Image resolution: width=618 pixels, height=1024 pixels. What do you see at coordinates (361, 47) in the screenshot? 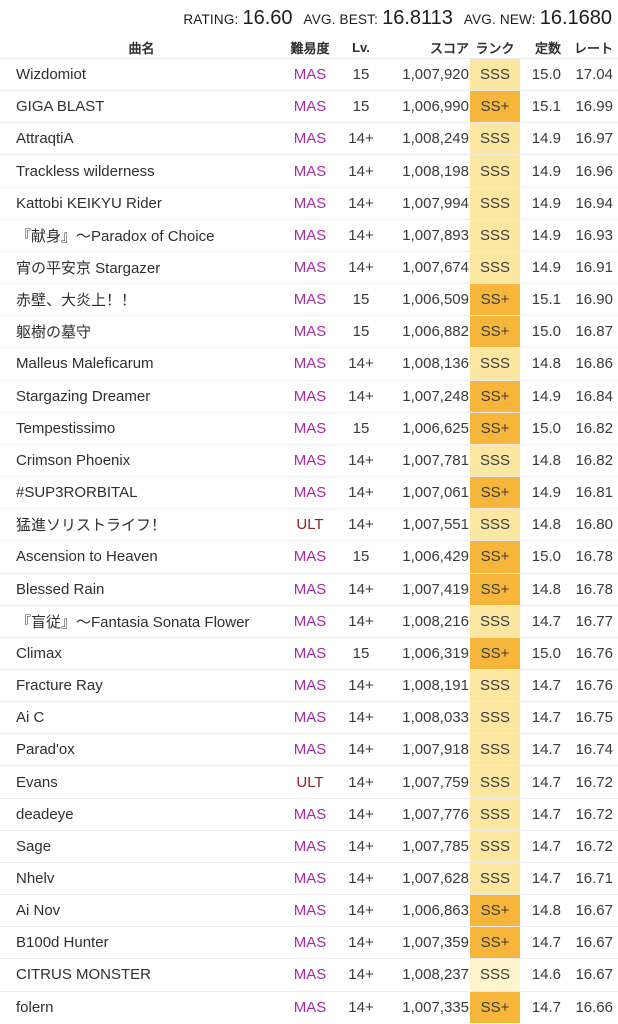
I see `header-level: Lv.` at bounding box center [361, 47].